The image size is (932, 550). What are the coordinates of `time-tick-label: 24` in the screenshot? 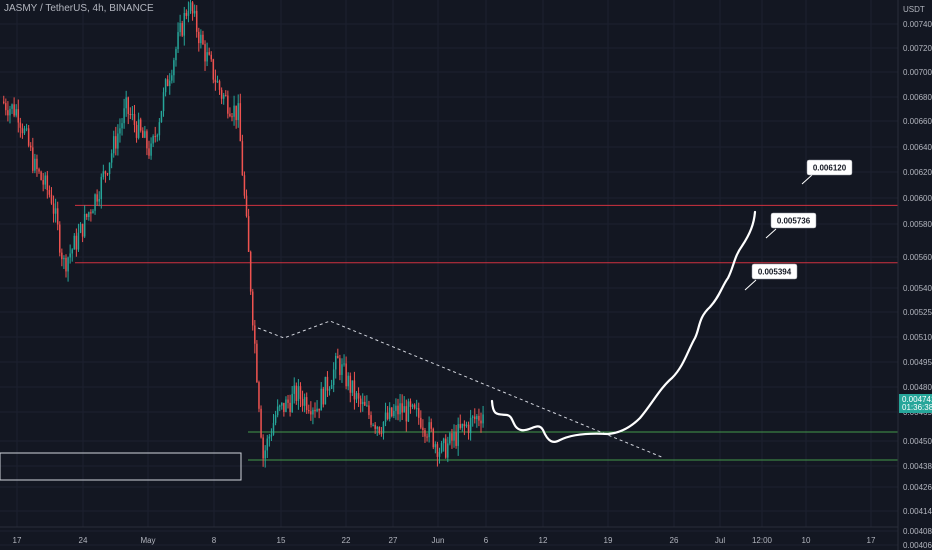 It's located at (83, 540).